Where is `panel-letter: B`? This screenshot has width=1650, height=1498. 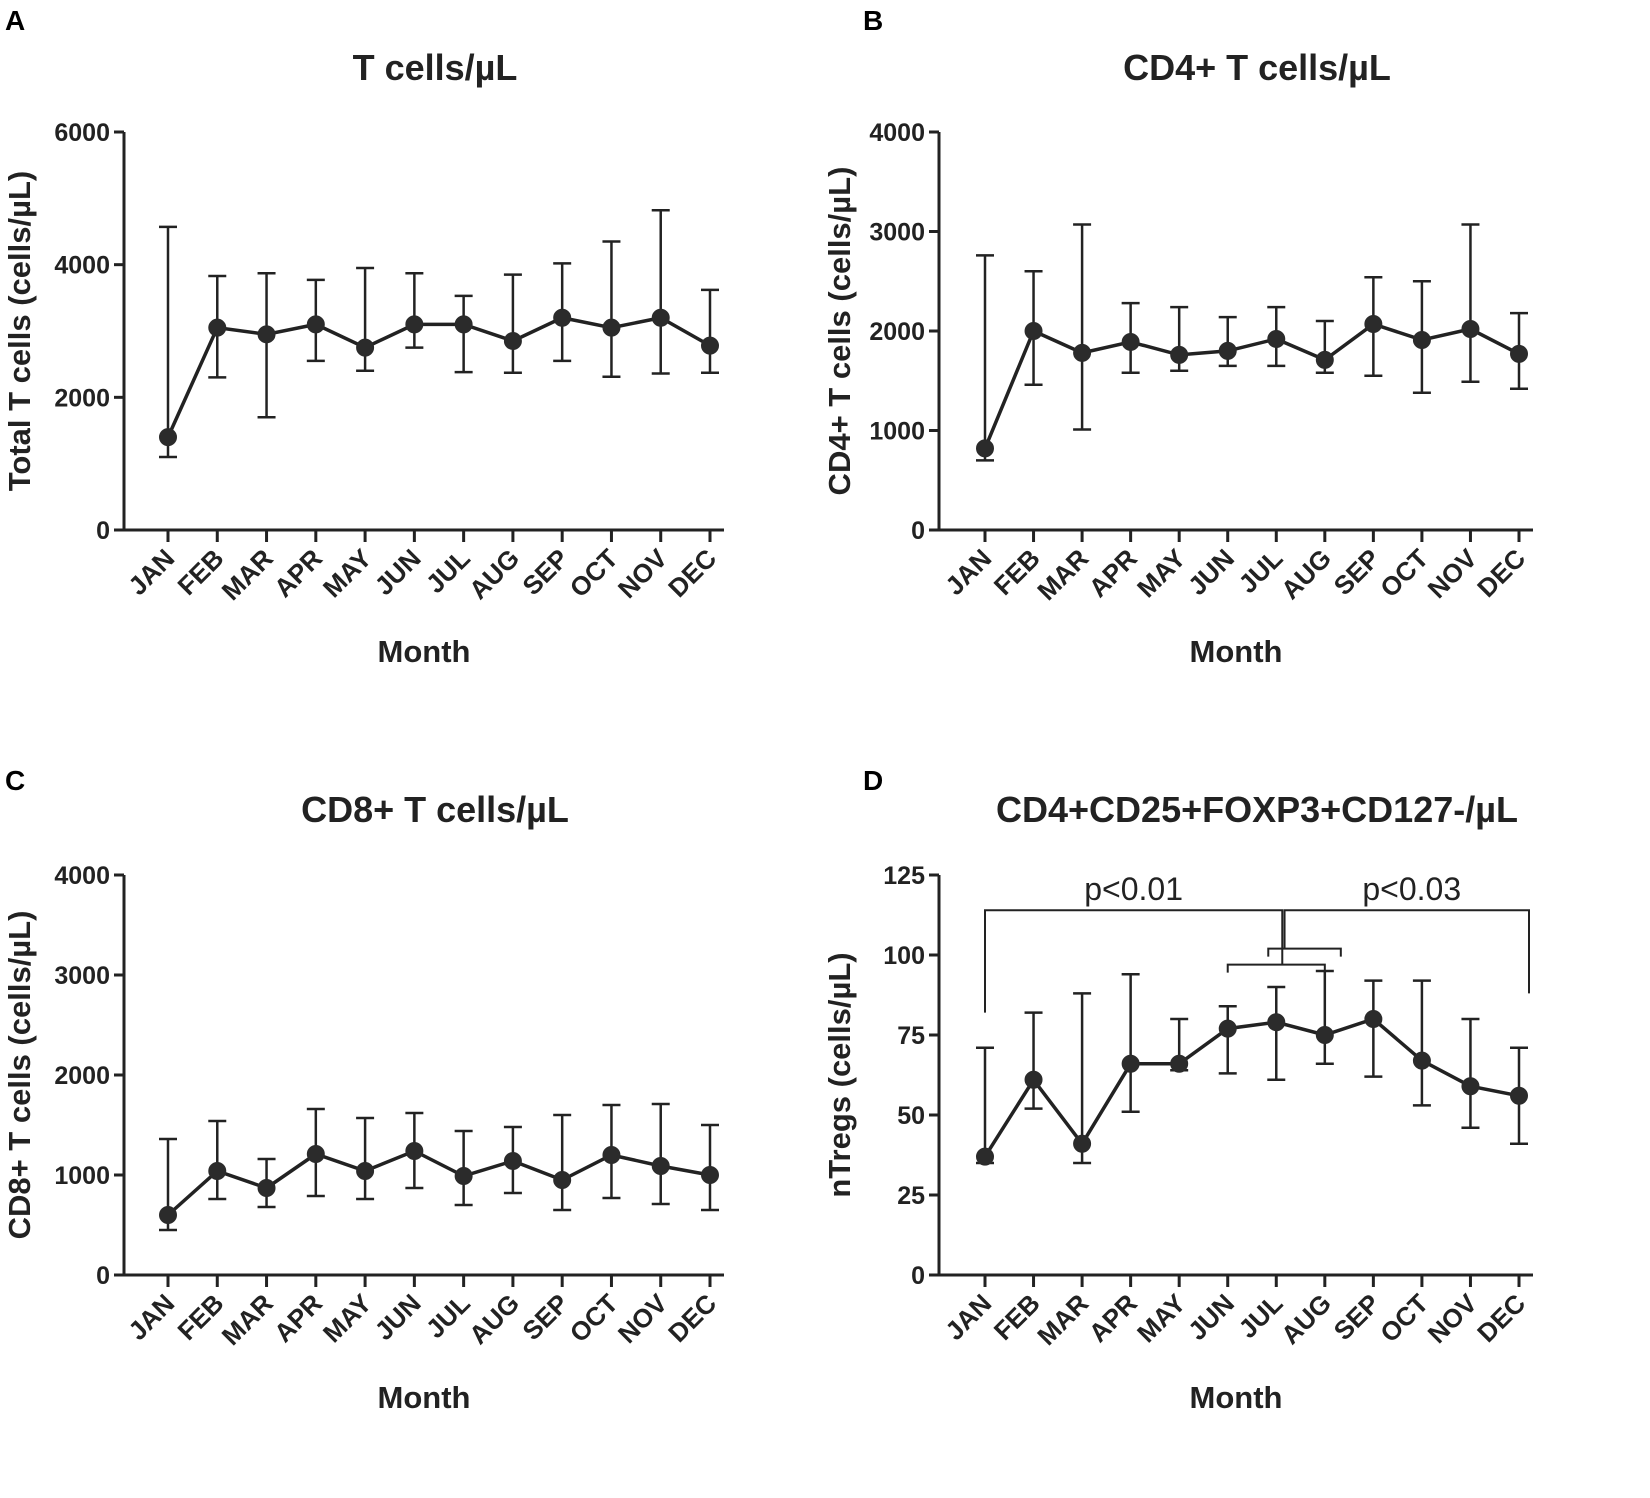 panel-letter: B is located at coordinates (873, 20).